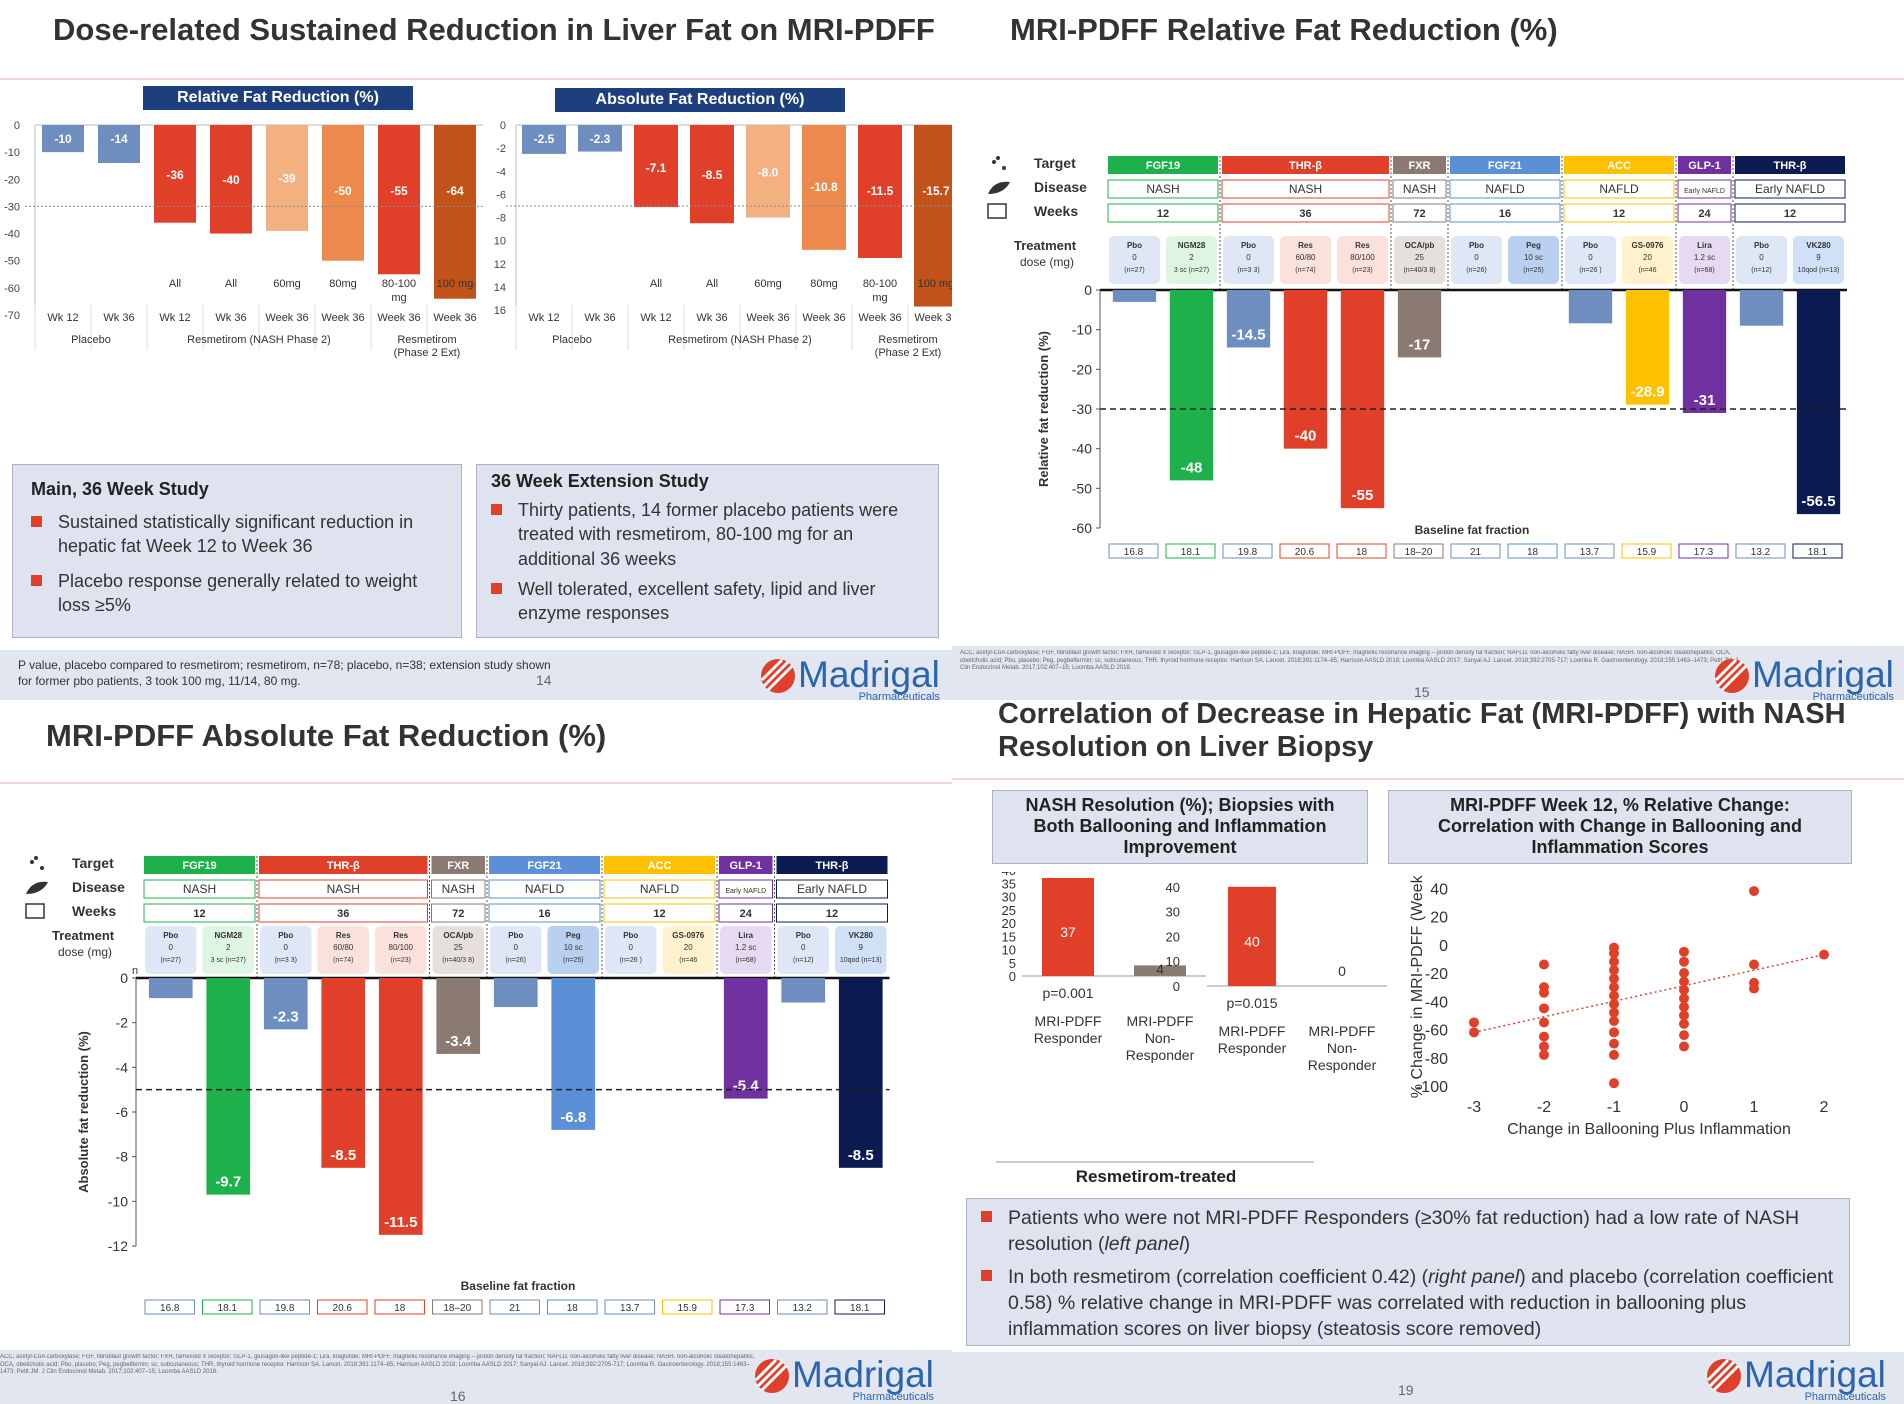 The width and height of the screenshot is (1904, 1404). I want to click on bar-value-label: -2.5, so click(544, 139).